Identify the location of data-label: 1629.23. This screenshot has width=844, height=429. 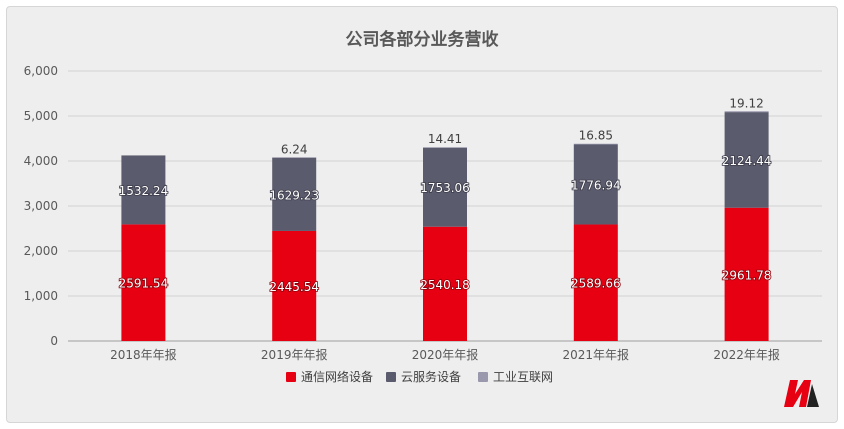
(294, 195).